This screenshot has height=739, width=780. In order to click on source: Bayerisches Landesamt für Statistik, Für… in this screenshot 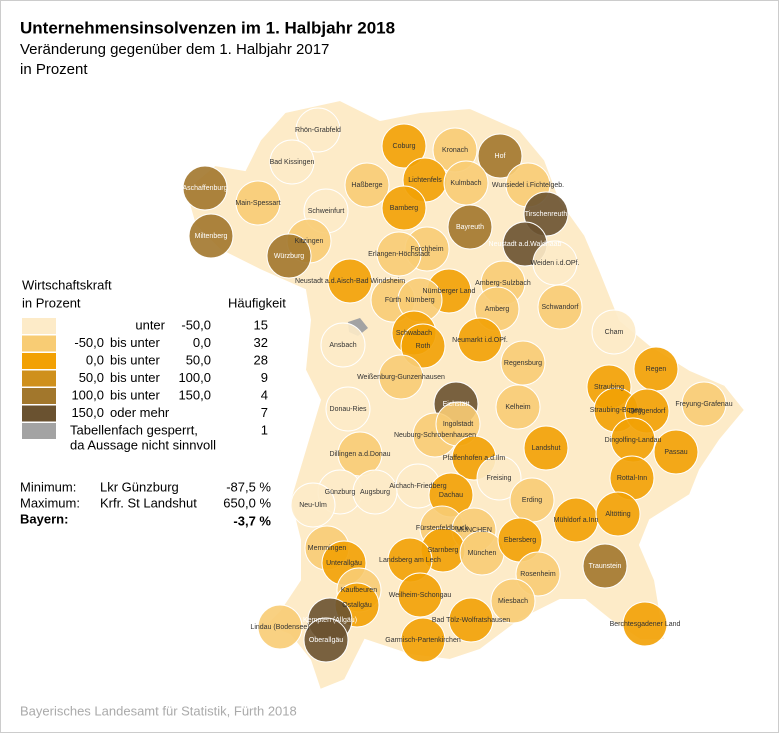, I will do `click(158, 710)`.